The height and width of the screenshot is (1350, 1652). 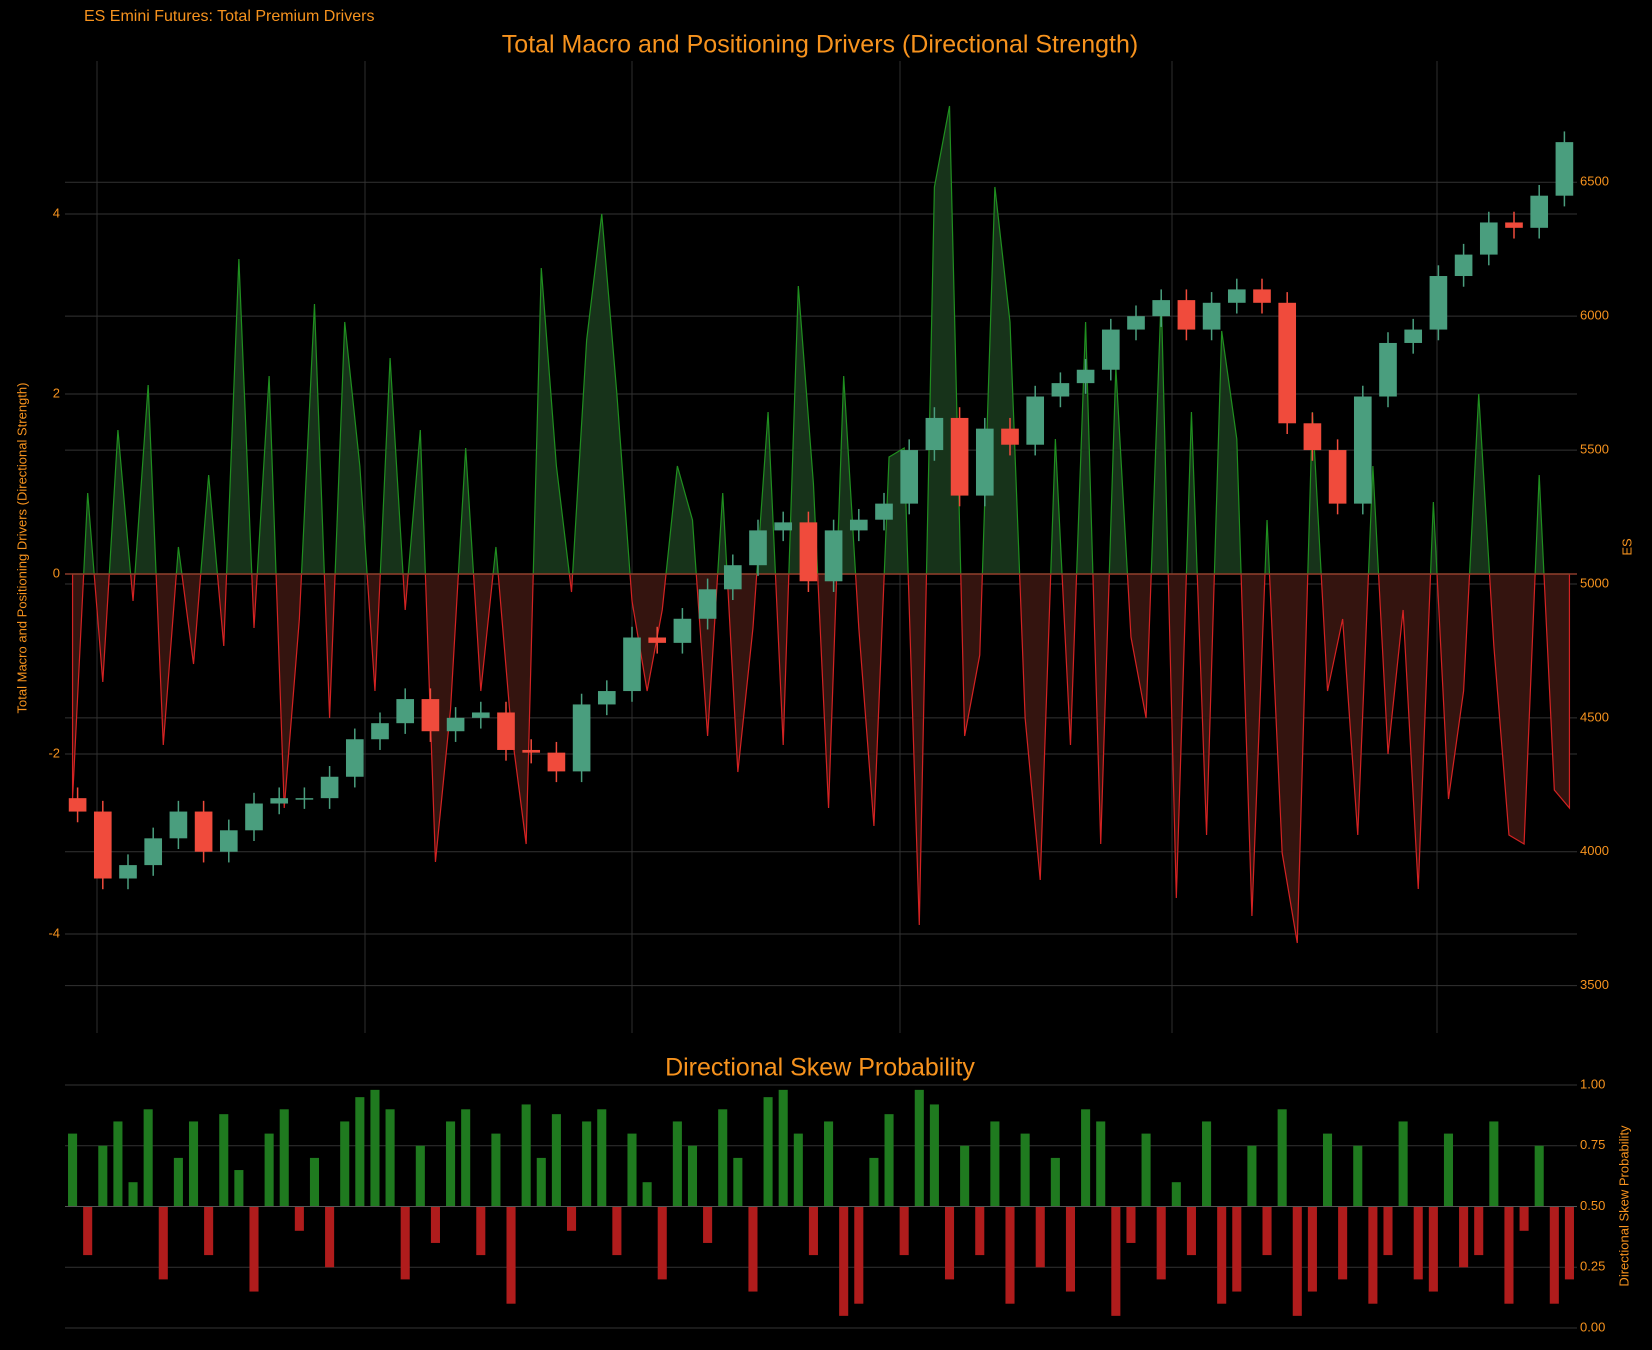 What do you see at coordinates (56, 392) in the screenshot?
I see `y-tick-label: 2` at bounding box center [56, 392].